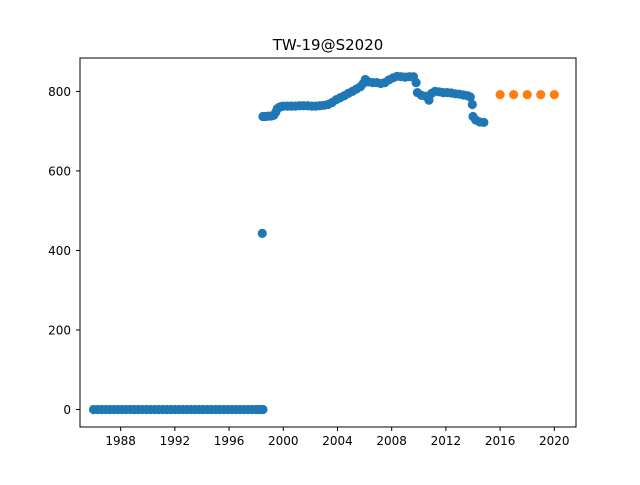  What do you see at coordinates (59, 251) in the screenshot?
I see `y-tick-label-2: 400` at bounding box center [59, 251].